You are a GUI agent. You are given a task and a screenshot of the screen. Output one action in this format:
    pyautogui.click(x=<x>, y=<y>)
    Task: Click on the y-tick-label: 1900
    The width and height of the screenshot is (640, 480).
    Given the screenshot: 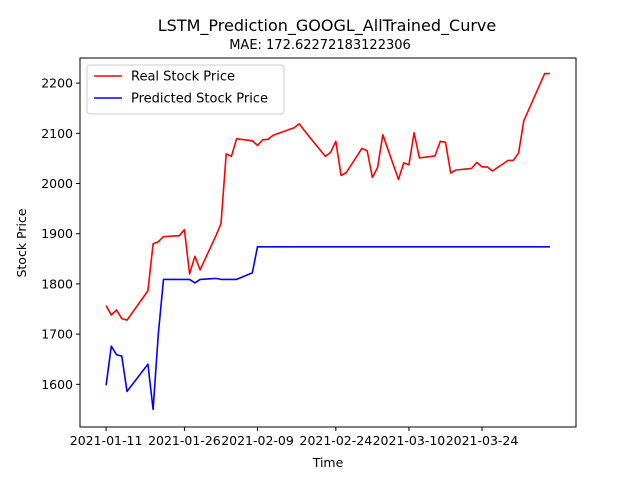 What is the action you would take?
    pyautogui.click(x=57, y=233)
    